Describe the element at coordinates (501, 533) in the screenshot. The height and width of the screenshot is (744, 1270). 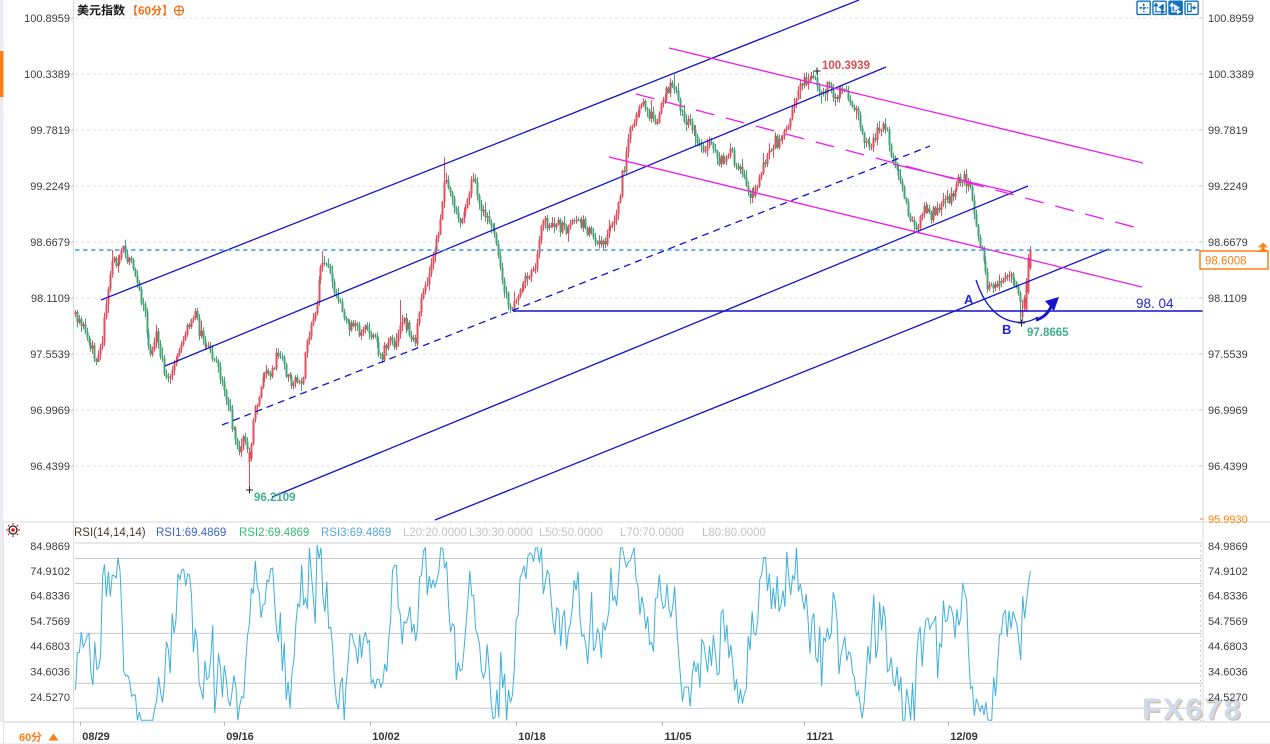
I see `svg-text: L30:30.0000` at that location.